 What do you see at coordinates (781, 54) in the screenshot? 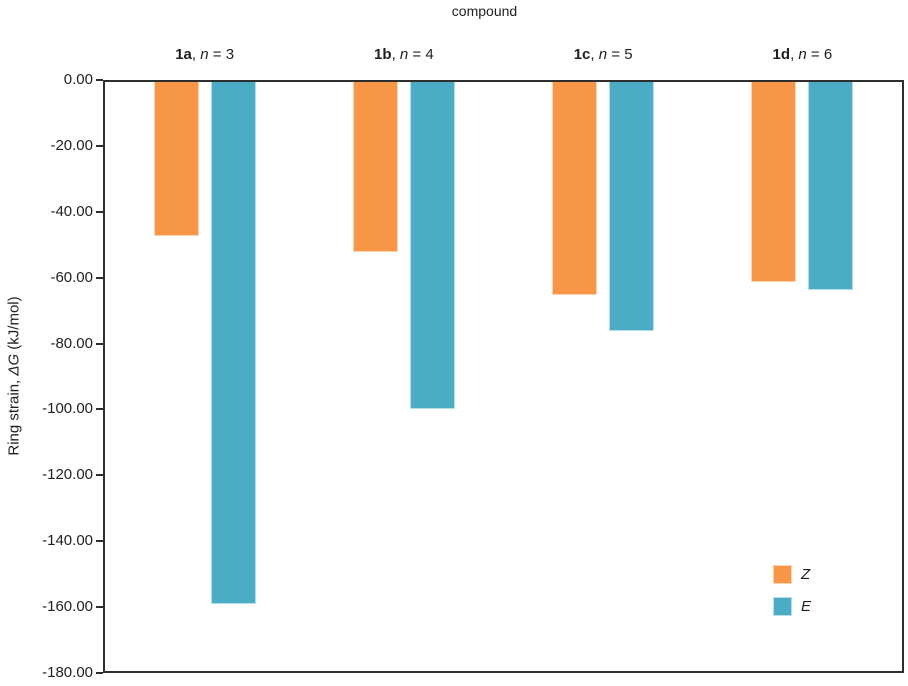
I see `category-label-part: 1d` at bounding box center [781, 54].